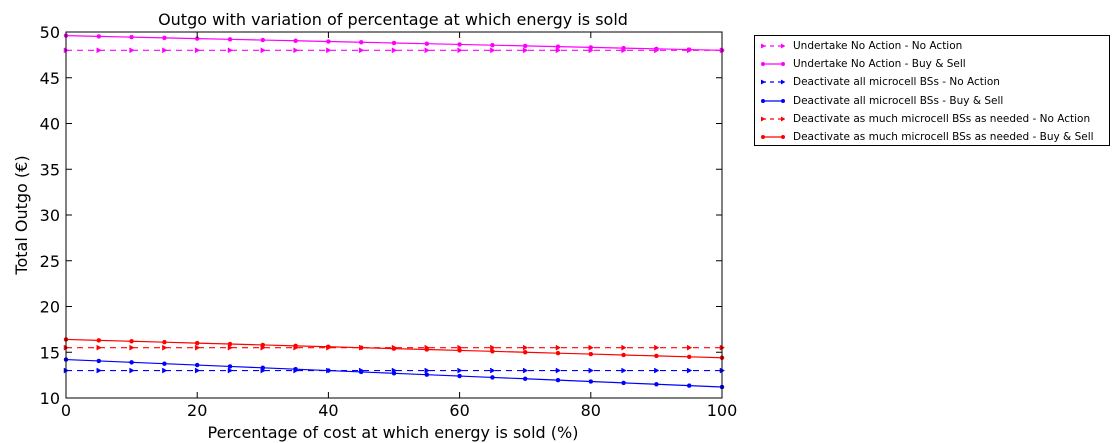  What do you see at coordinates (50, 398) in the screenshot?
I see `y-tick-label: 10` at bounding box center [50, 398].